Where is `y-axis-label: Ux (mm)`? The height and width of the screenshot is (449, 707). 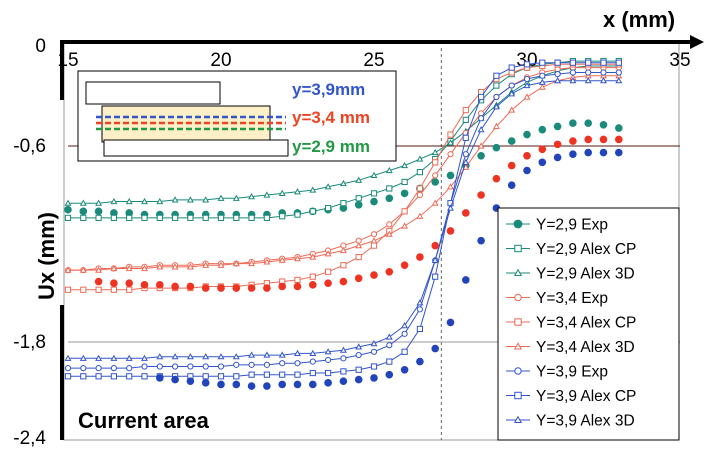
y-axis-label: Ux (mm) is located at coordinates (46, 256).